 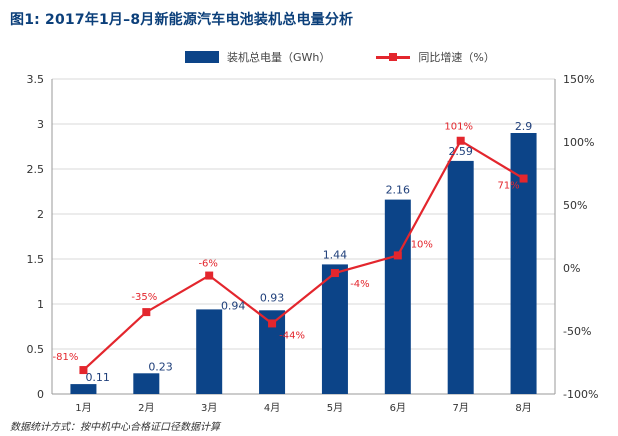 I want to click on source-note: 数据统计方式：按中机中心合格证口径数据计算, so click(x=115, y=427).